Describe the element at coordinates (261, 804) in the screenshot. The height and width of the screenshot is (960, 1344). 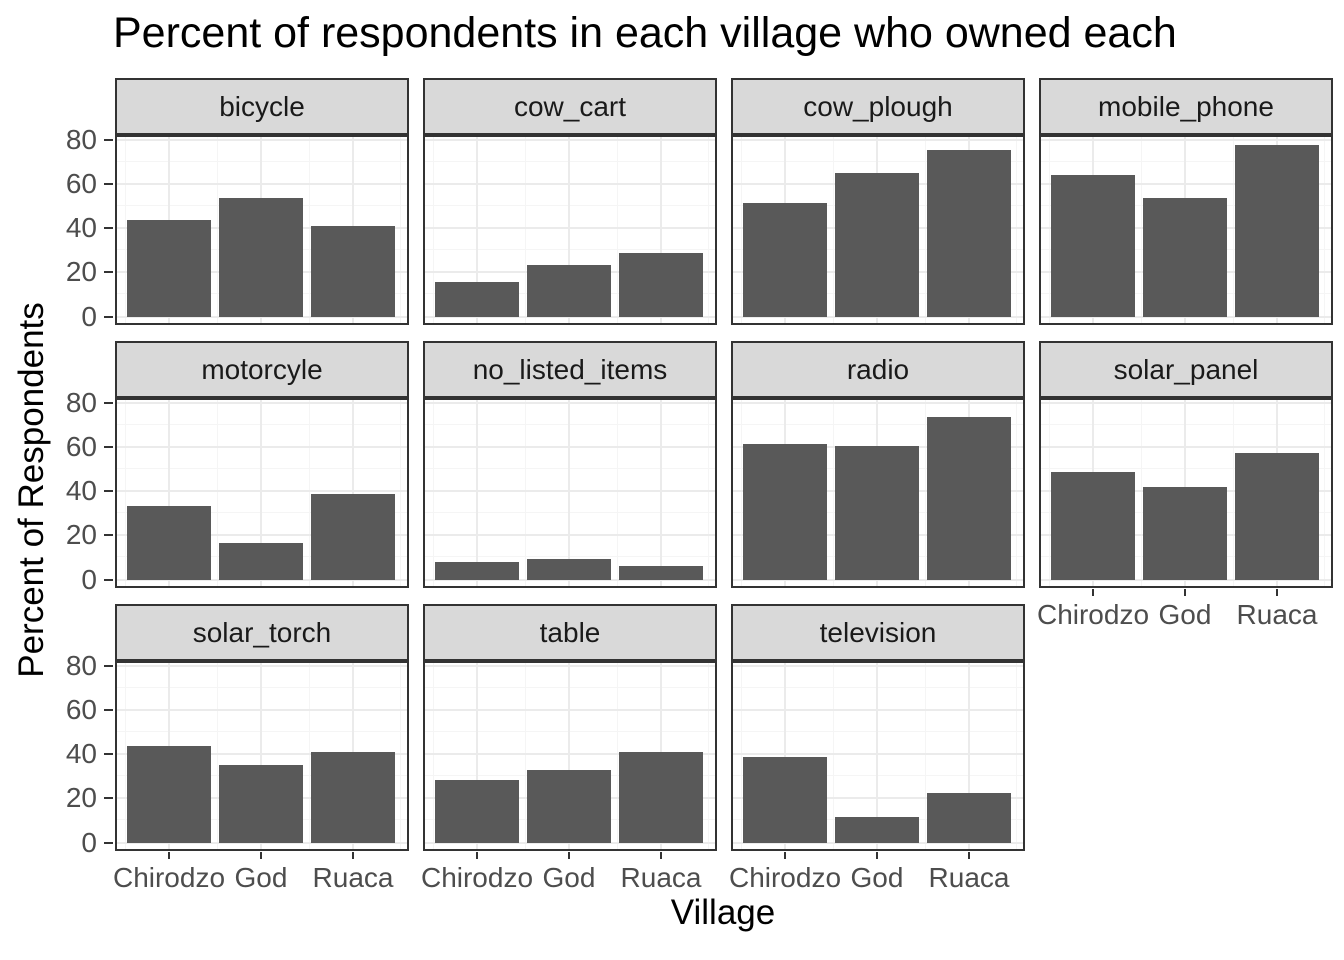
I see `bar-solar_torch-God` at that location.